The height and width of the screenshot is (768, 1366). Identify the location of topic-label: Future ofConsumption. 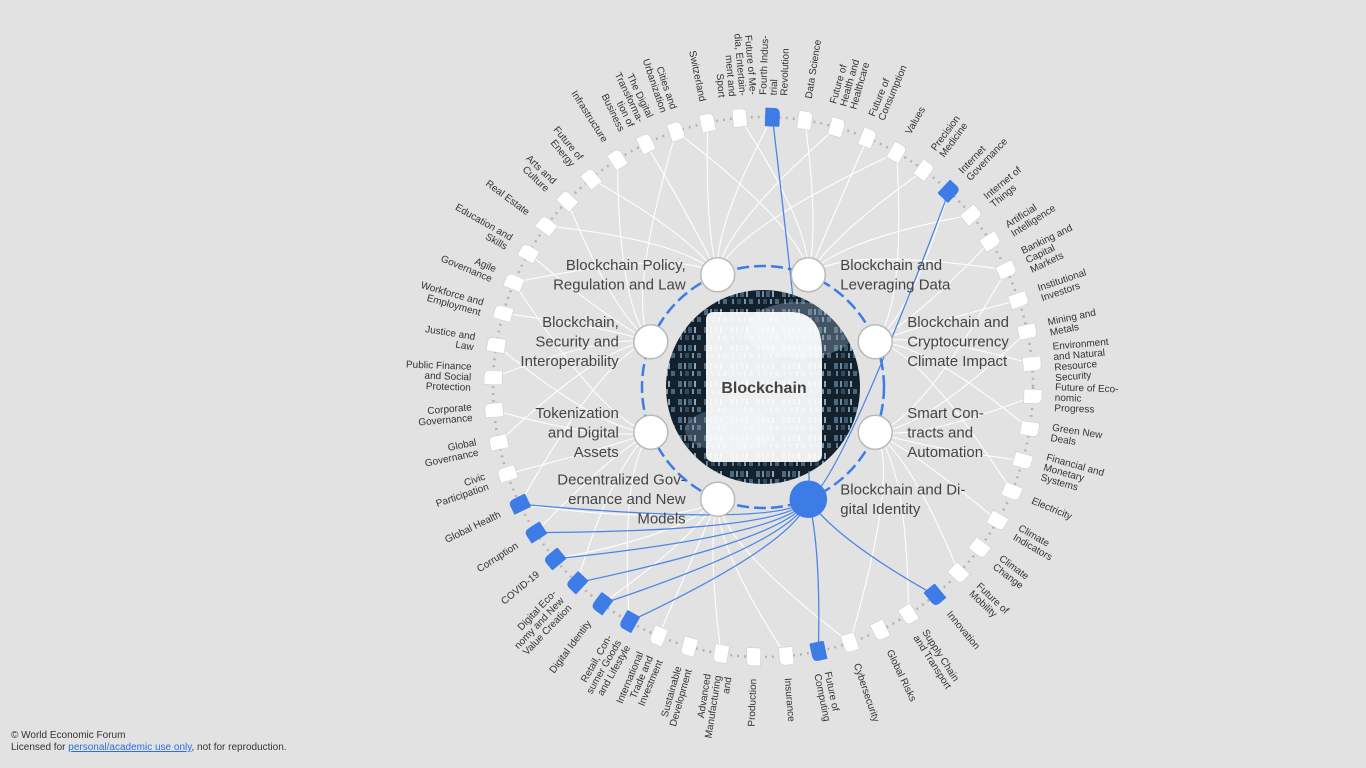
(888, 91).